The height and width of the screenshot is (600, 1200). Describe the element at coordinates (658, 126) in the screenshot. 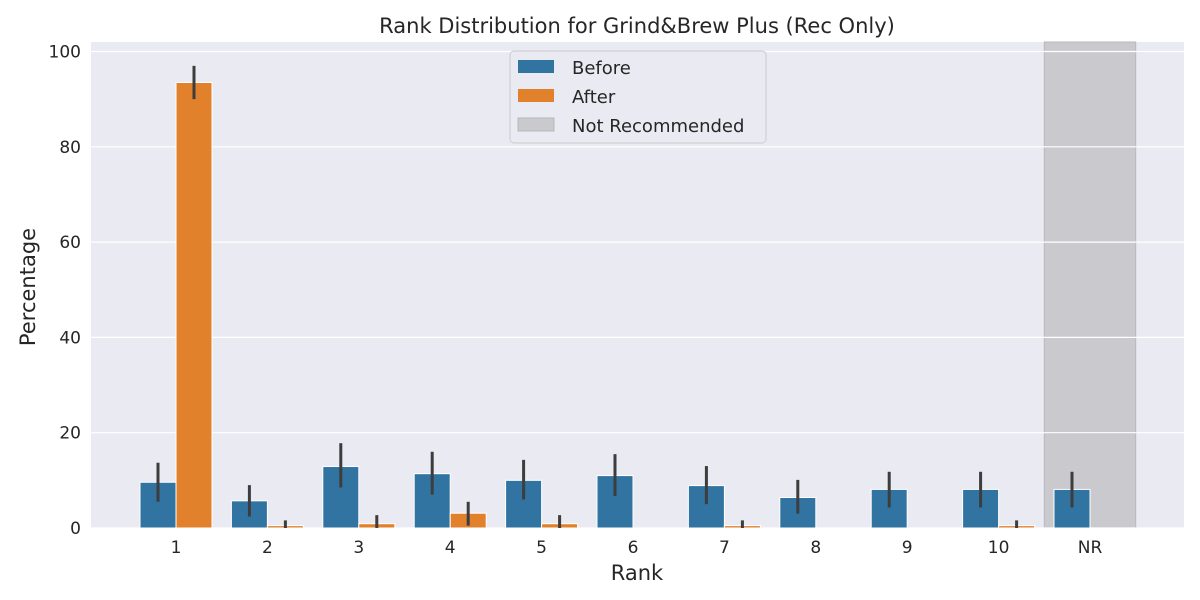

I see `legend-label-not-recommended: Not Recommended` at that location.